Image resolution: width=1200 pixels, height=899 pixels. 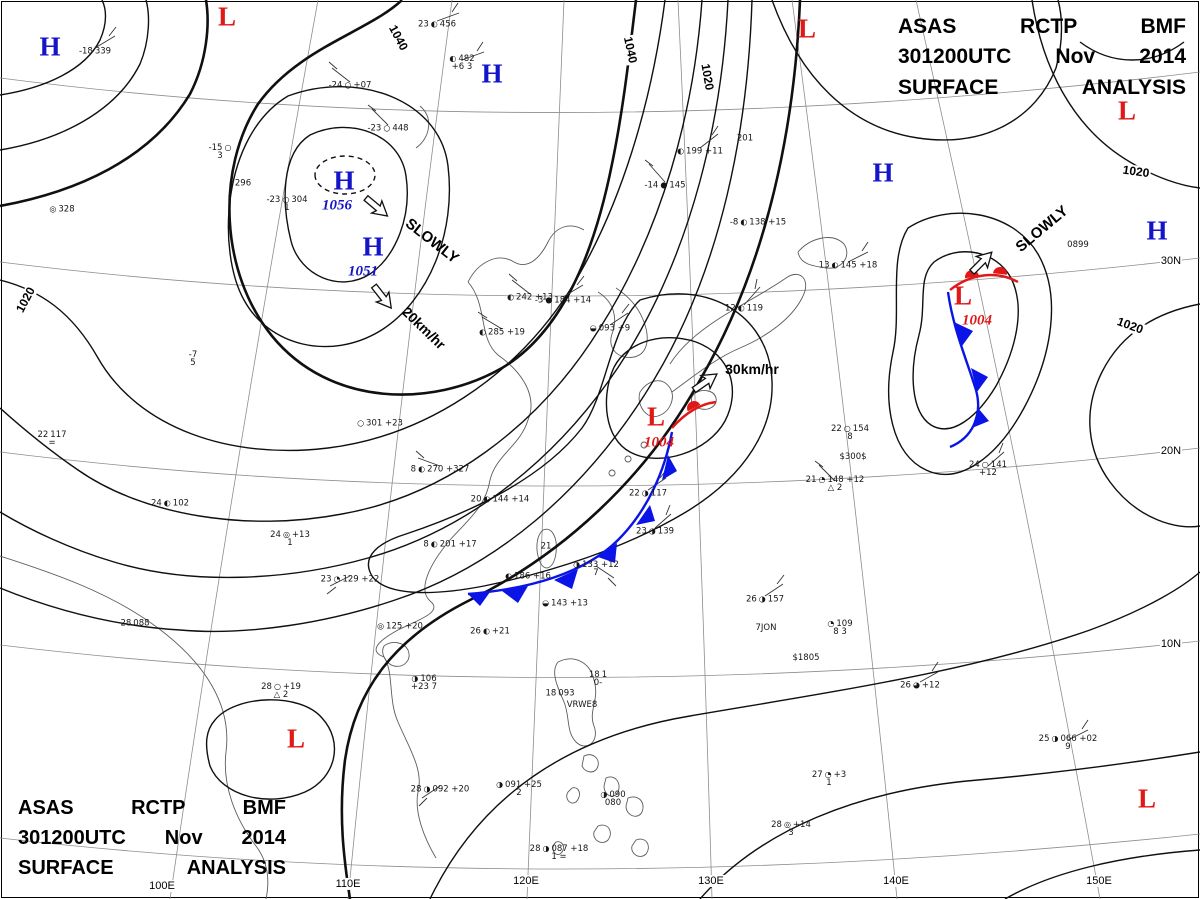 What do you see at coordinates (745, 138) in the screenshot?
I see `station-plot: 201` at bounding box center [745, 138].